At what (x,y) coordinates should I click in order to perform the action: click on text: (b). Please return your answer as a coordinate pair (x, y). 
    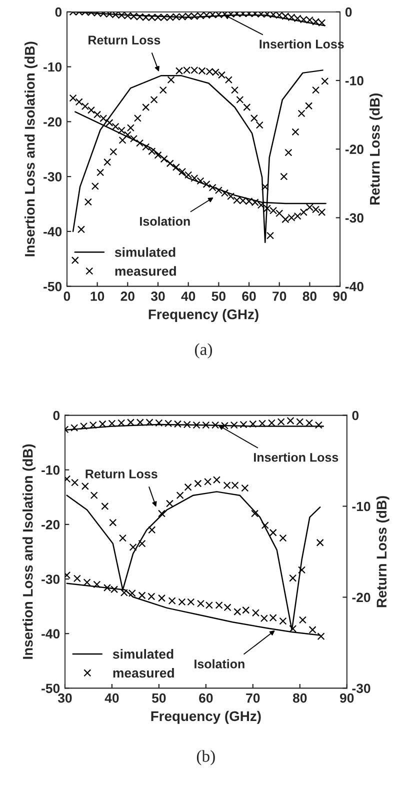
    Looking at the image, I should click on (205, 758).